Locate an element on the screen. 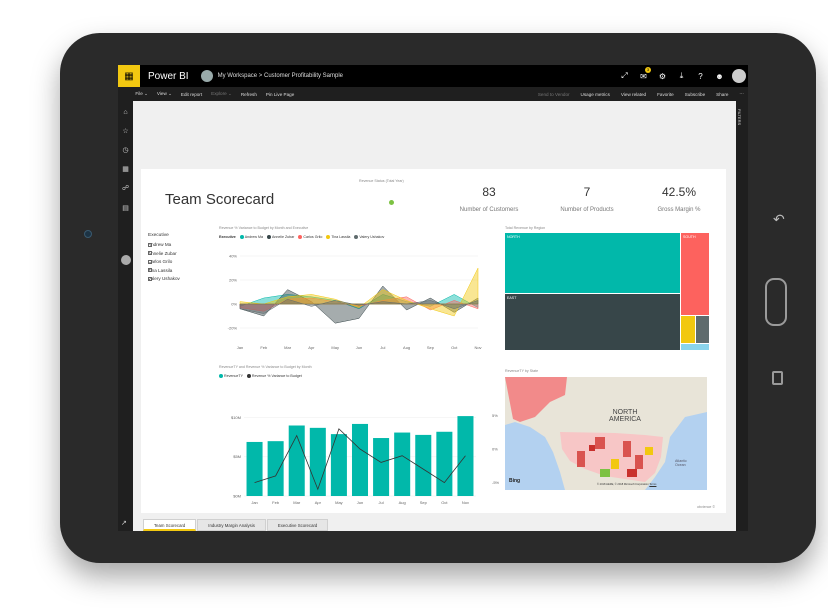 This screenshot has height=616, width=828. app-launcher-icon: ▦ is located at coordinates (129, 76).